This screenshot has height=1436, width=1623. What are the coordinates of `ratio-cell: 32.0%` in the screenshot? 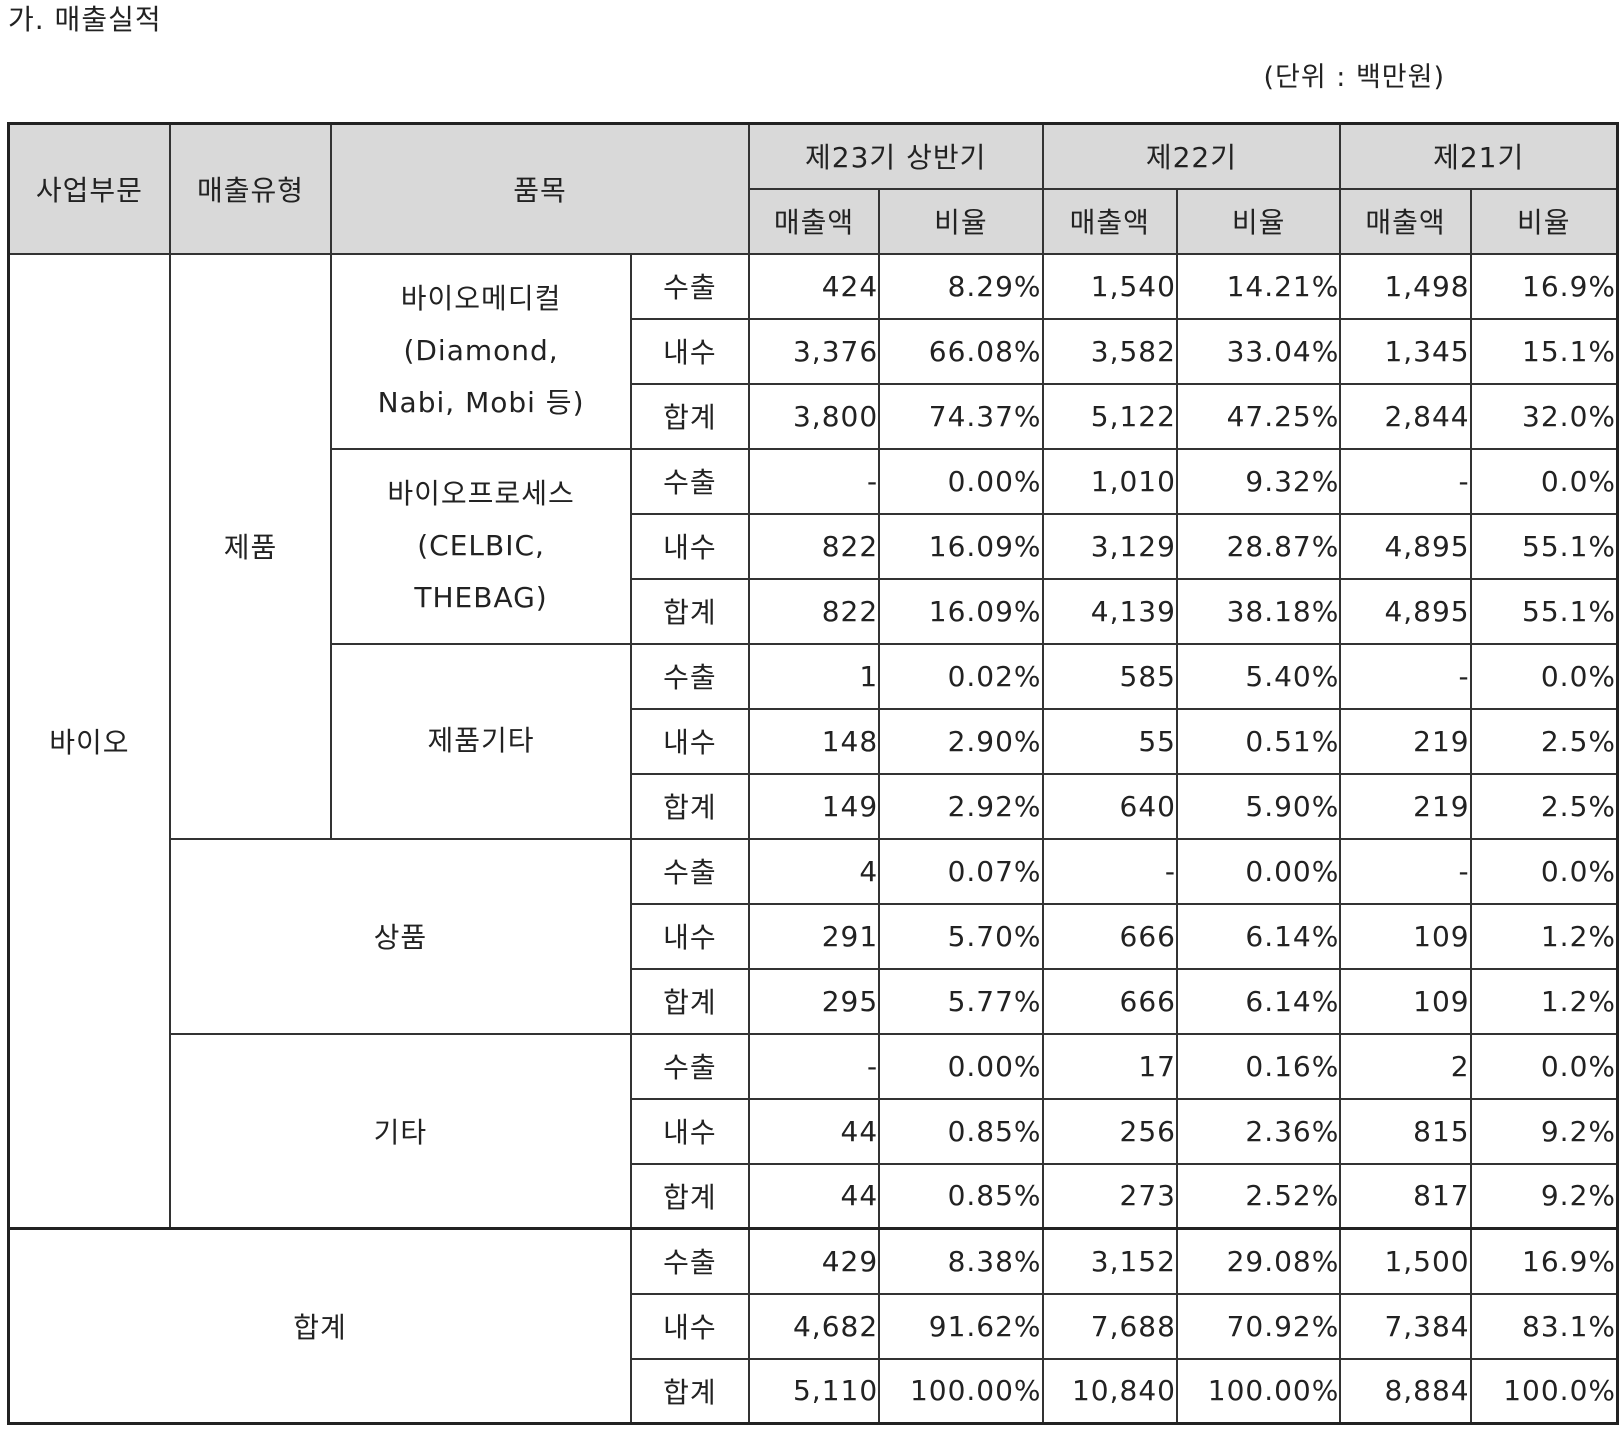 It's located at (1544, 416).